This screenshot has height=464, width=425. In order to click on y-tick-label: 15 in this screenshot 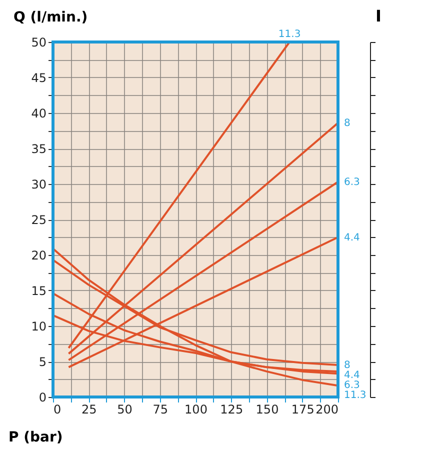, I will do `click(38, 291)`.